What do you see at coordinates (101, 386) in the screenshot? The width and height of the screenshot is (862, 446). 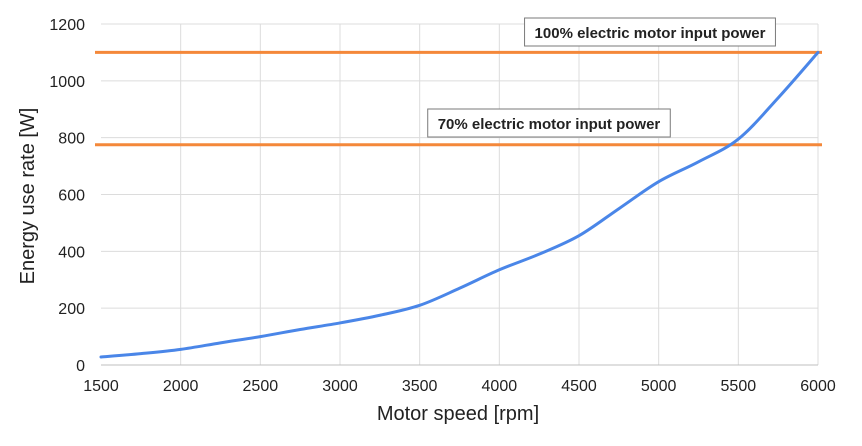 I see `x-tick-label: 1500` at bounding box center [101, 386].